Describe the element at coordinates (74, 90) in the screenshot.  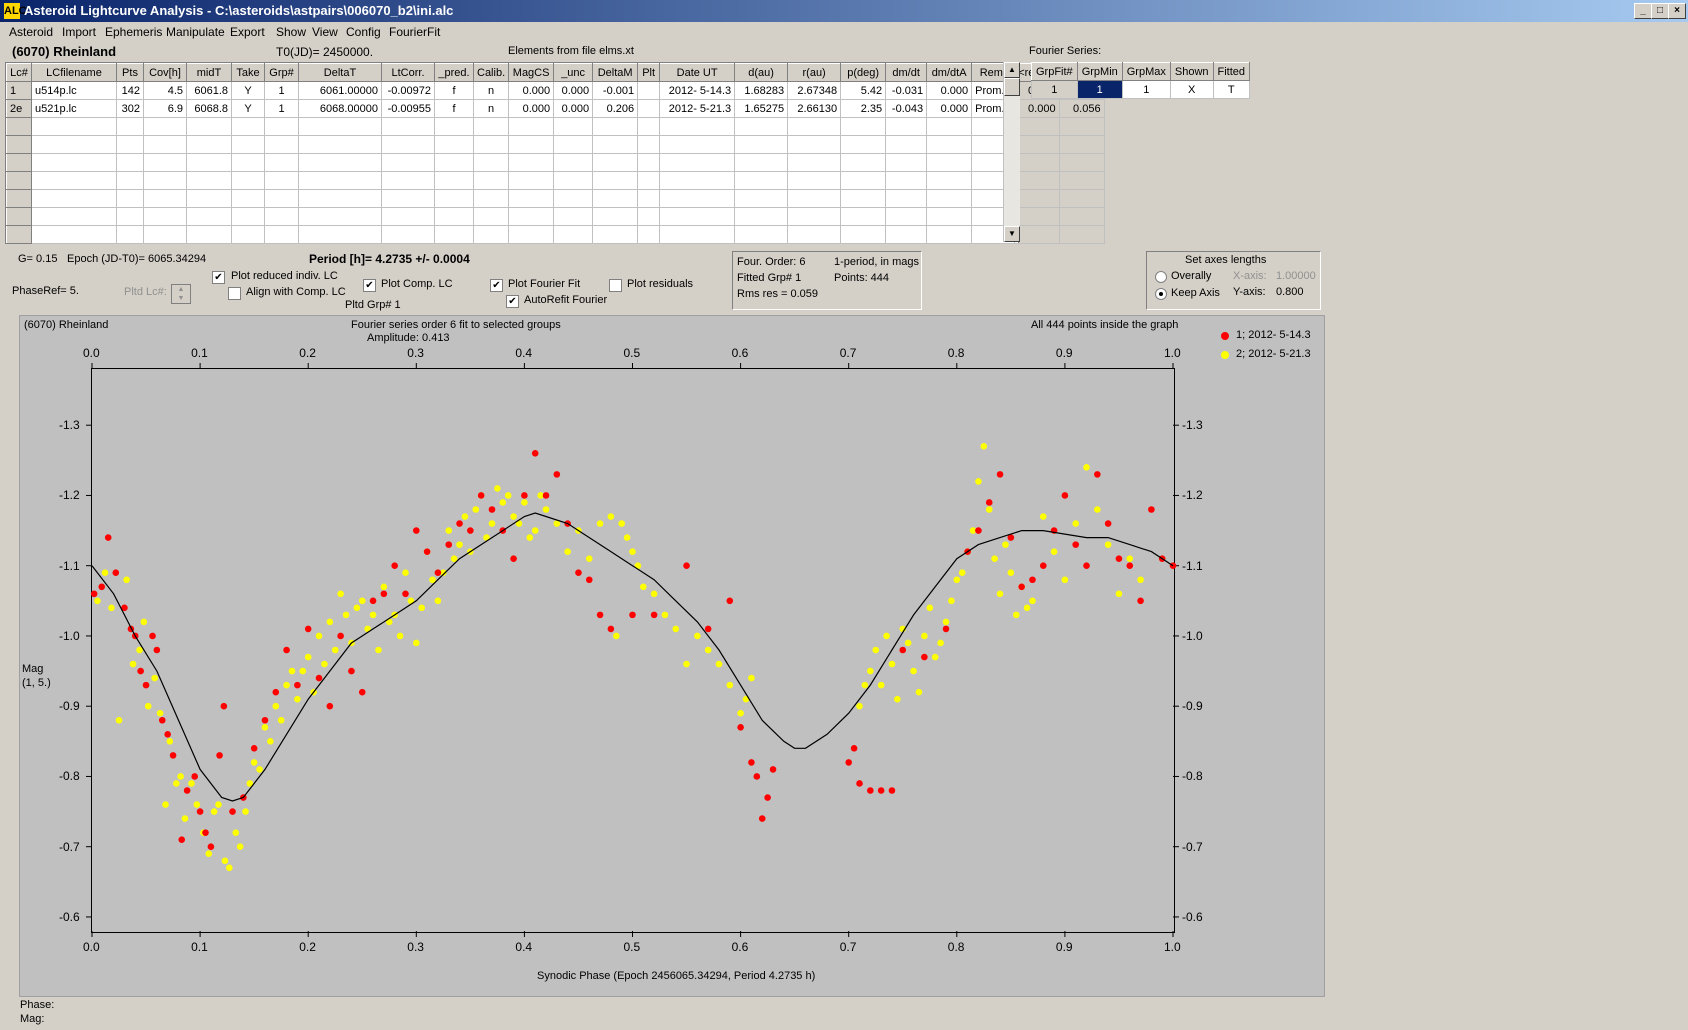
I see `table-cell: u514p.lc` at that location.